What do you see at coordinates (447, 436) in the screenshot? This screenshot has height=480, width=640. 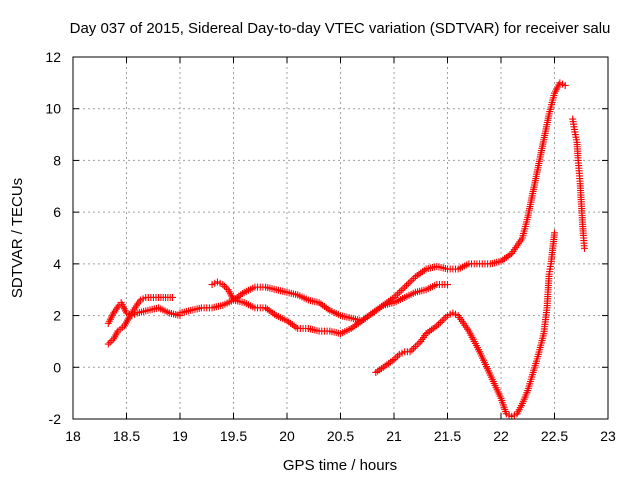 I see `x-tick-label: 21.5` at bounding box center [447, 436].